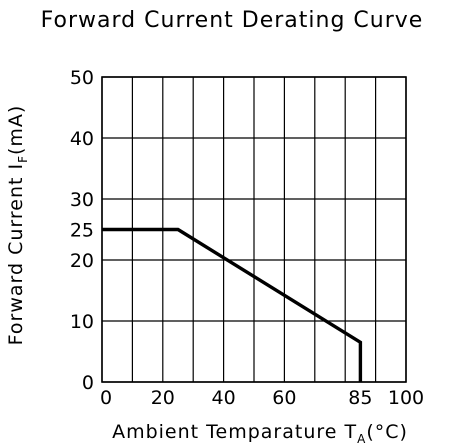 The height and width of the screenshot is (446, 464). What do you see at coordinates (387, 432) in the screenshot?
I see `x-axis-label-unit: (°C)` at bounding box center [387, 432].